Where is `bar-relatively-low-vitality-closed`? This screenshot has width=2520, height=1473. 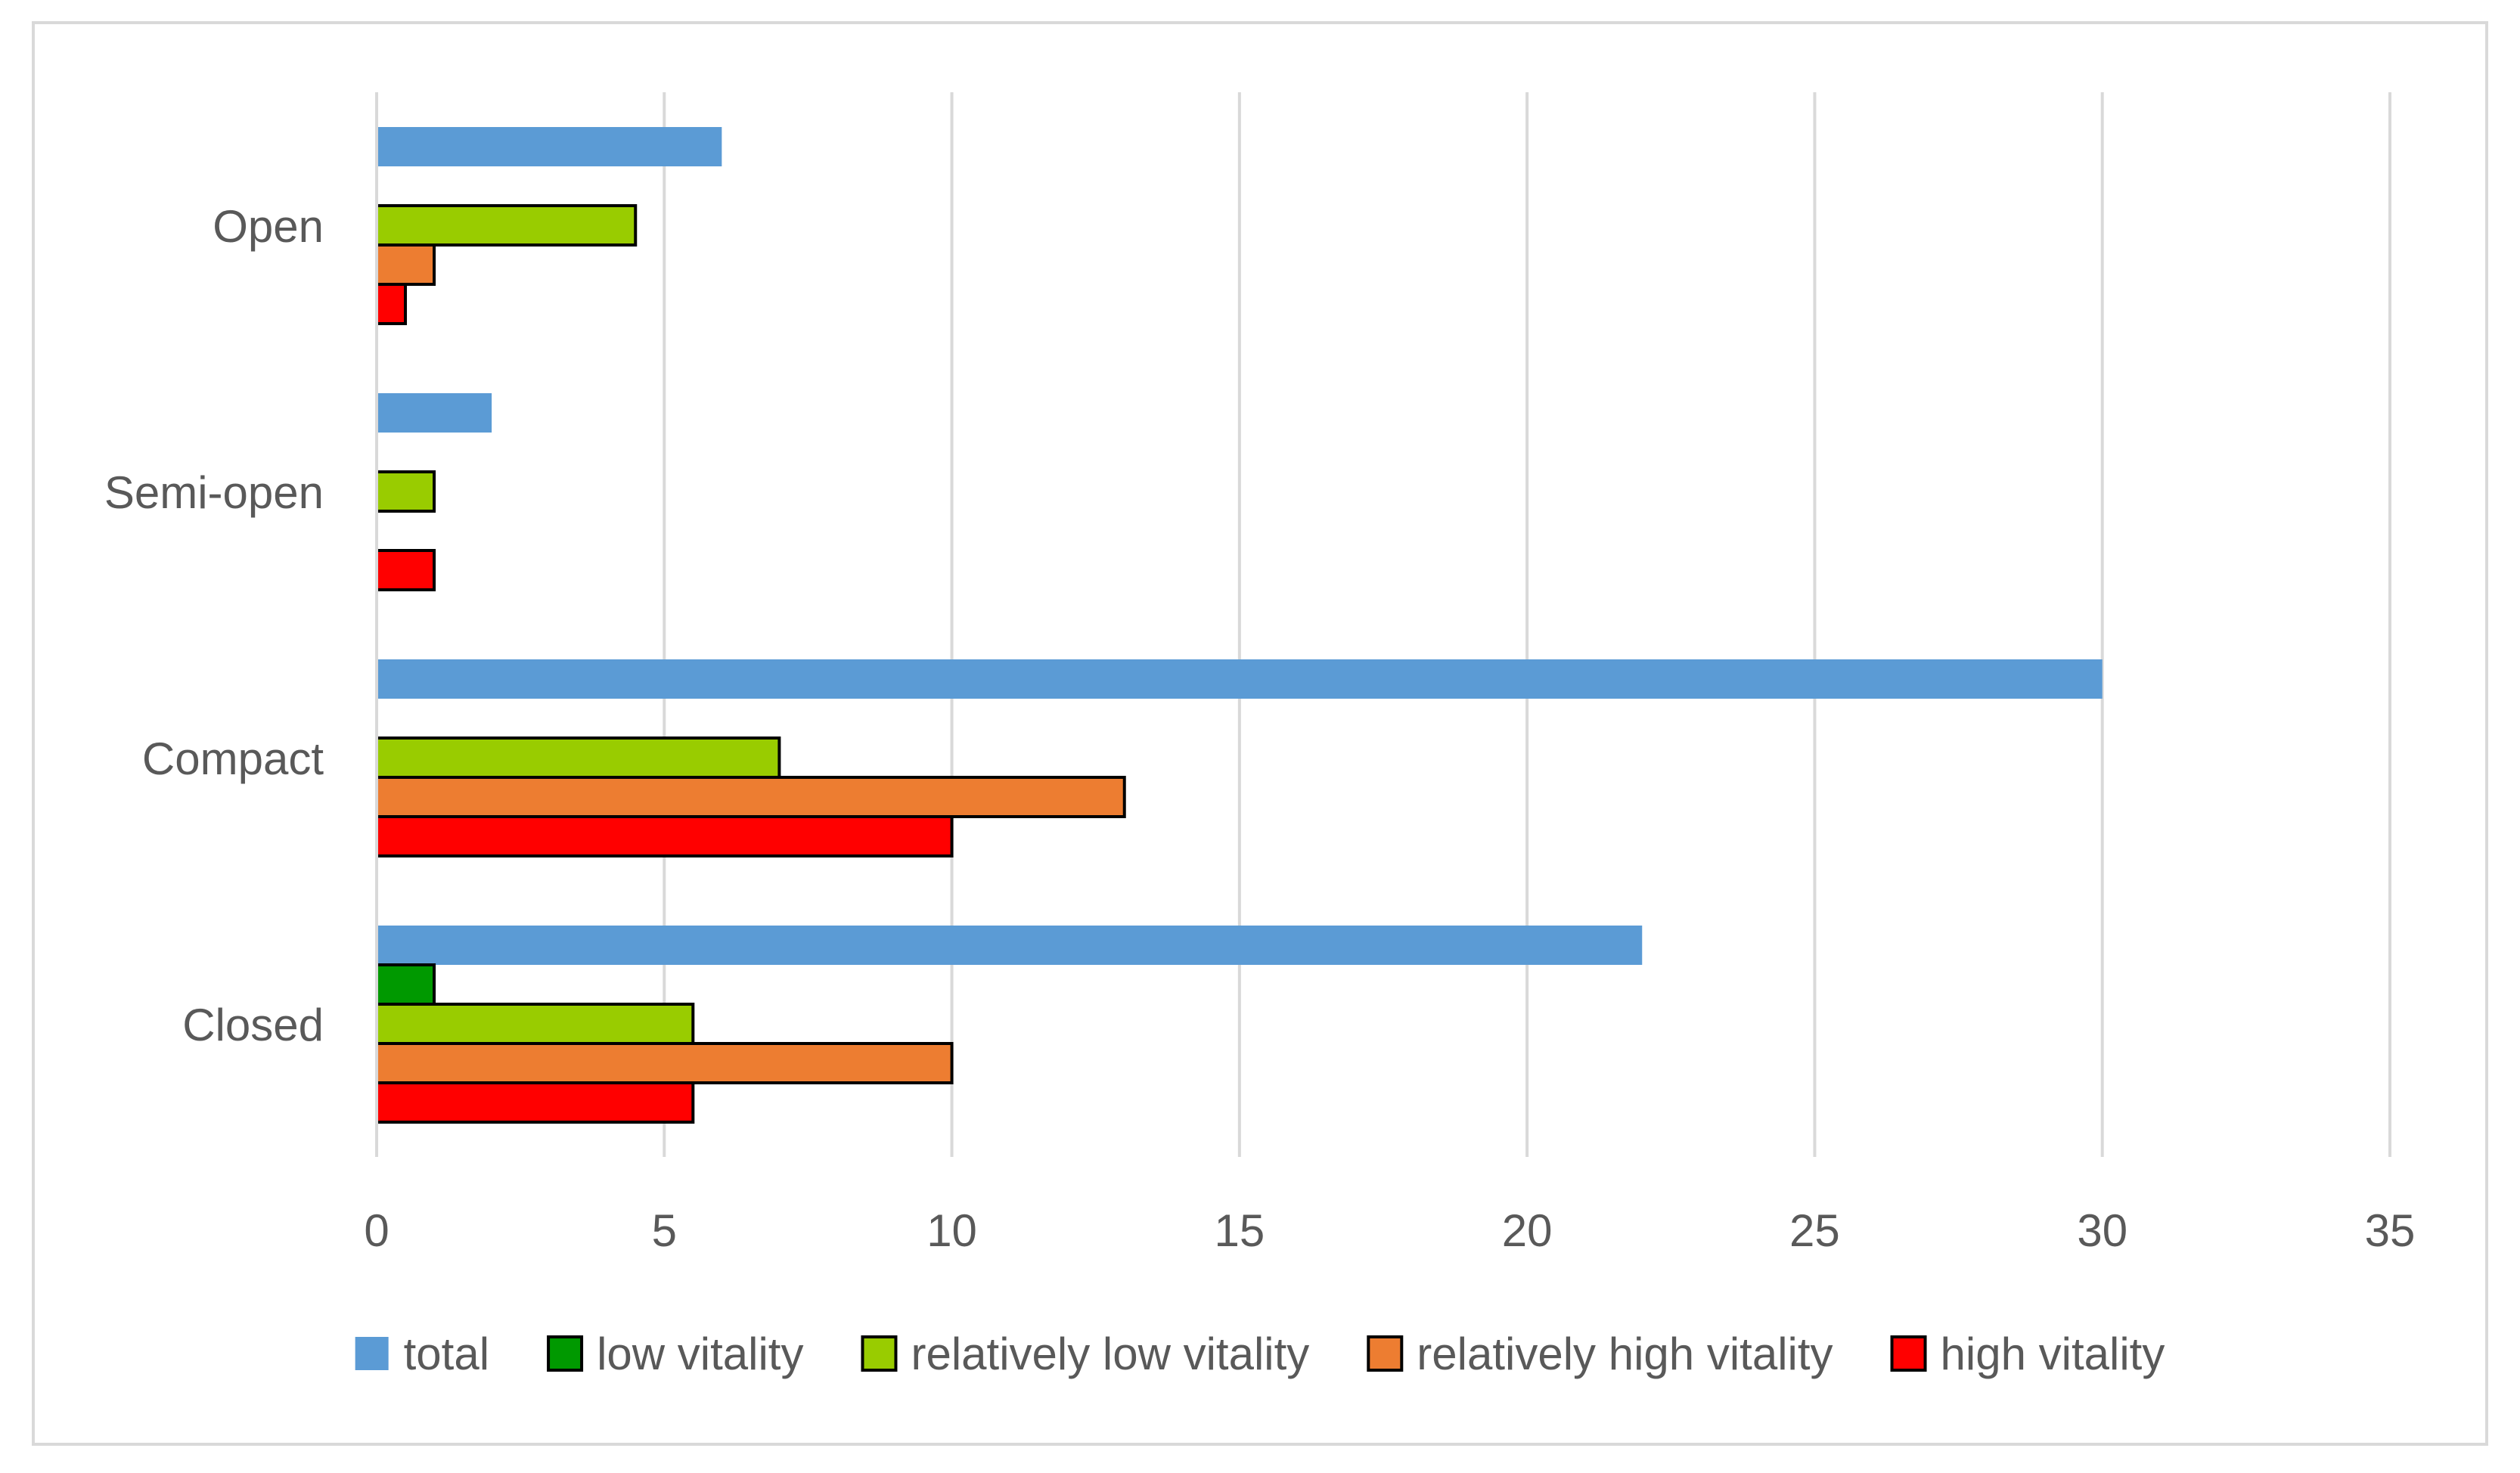
bar-relatively-low-vitality-closed is located at coordinates (535, 1024).